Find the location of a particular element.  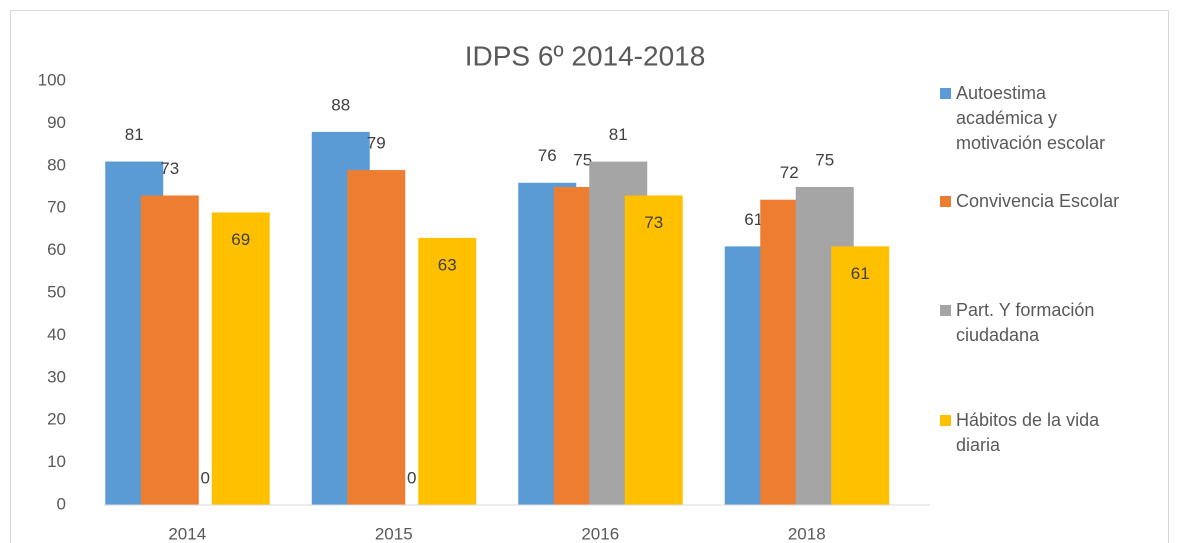

y-tick-label: 80 is located at coordinates (56, 164).